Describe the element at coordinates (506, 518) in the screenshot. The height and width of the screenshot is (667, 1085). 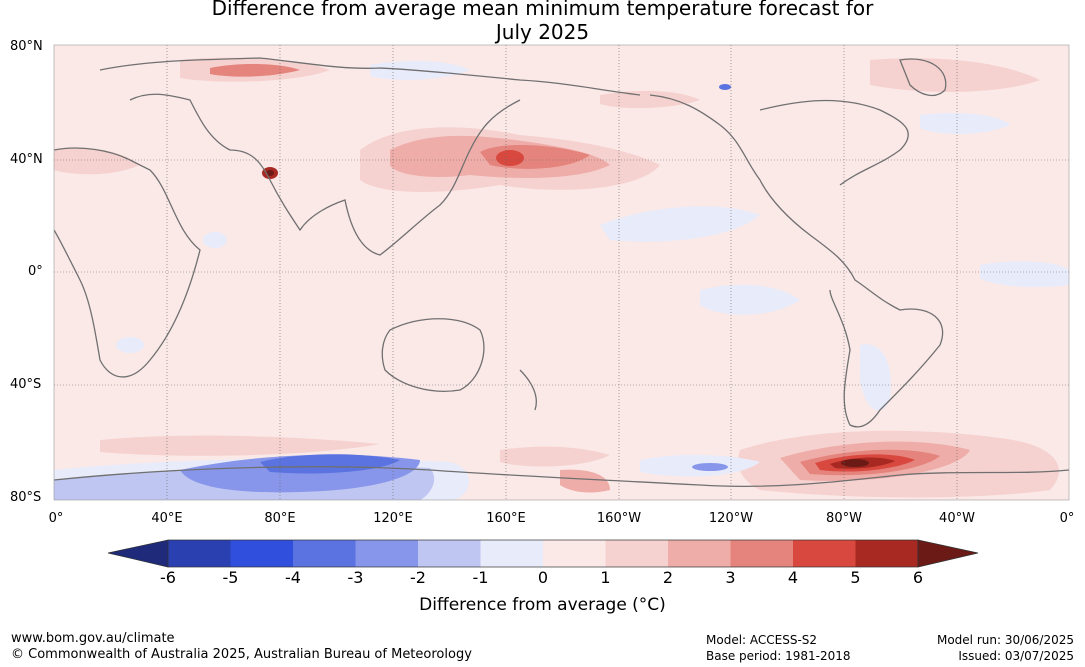
I see `lon-label-160e: 160°E` at that location.